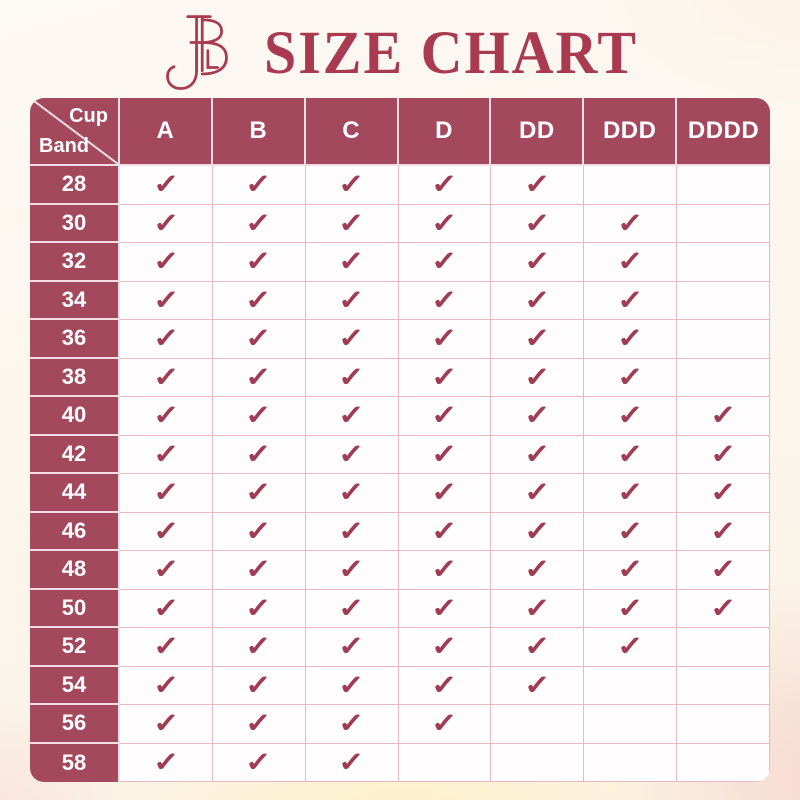 Image resolution: width=800 pixels, height=800 pixels. What do you see at coordinates (75, 185) in the screenshot?
I see `band-header-28: 28` at bounding box center [75, 185].